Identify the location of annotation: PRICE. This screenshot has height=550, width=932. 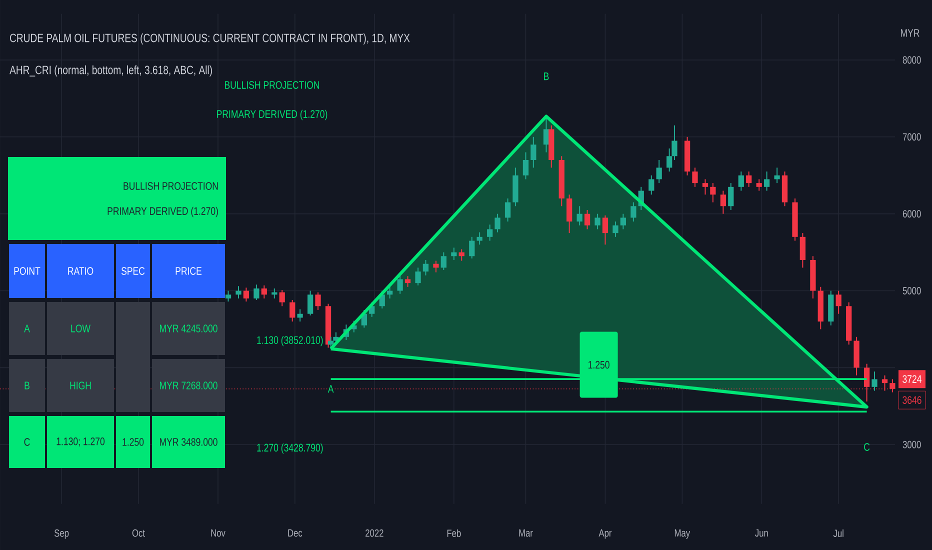
(189, 271).